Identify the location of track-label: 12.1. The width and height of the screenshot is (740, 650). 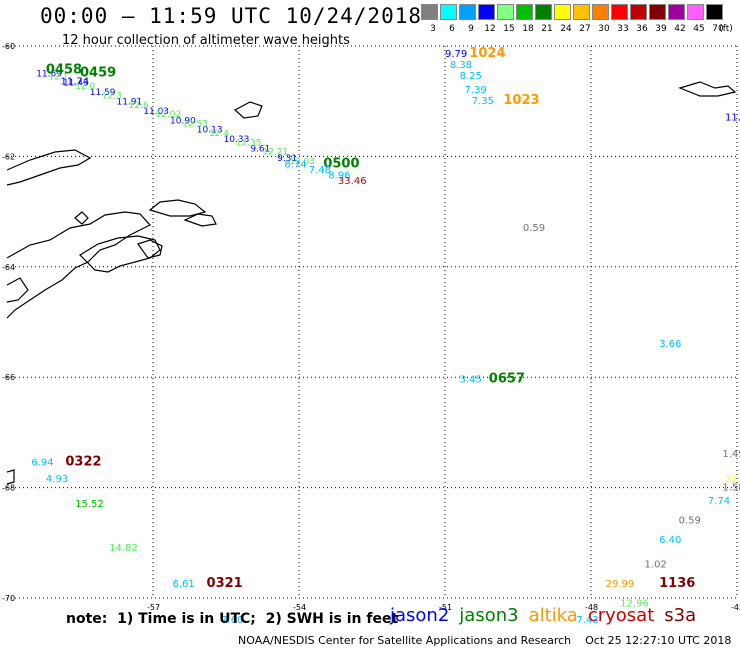
(58, 78).